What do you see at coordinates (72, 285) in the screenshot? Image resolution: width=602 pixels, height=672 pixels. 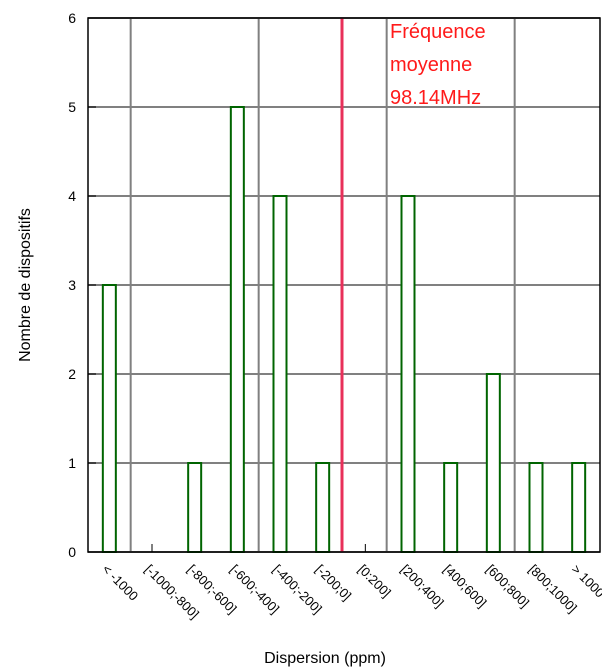 I see `y-tick-label: 3` at bounding box center [72, 285].